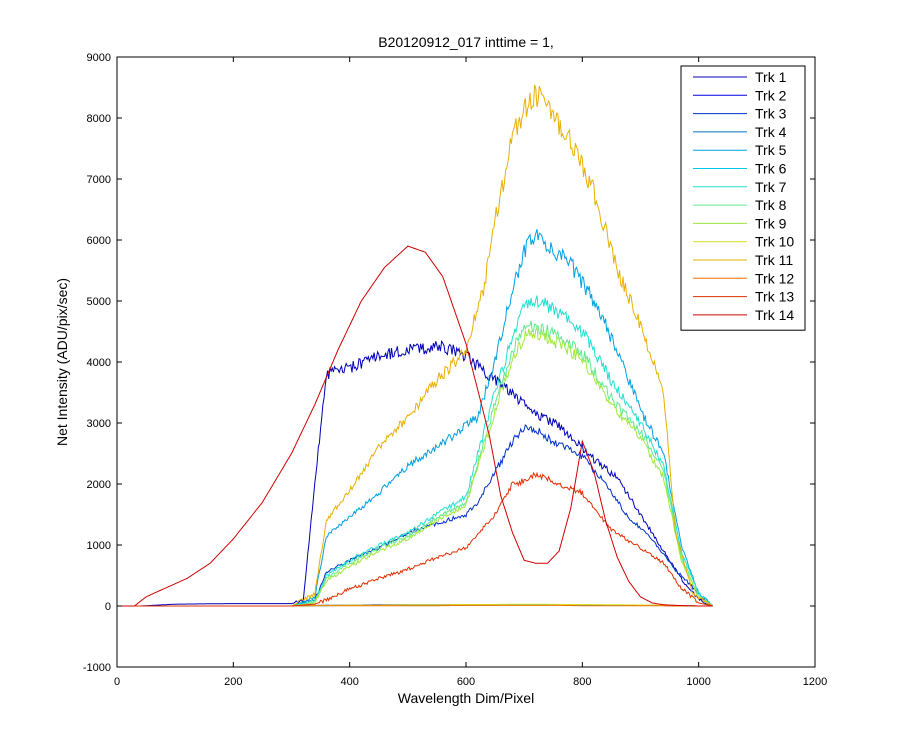  Describe the element at coordinates (349, 682) in the screenshot. I see `x-tick-label: 400` at that location.